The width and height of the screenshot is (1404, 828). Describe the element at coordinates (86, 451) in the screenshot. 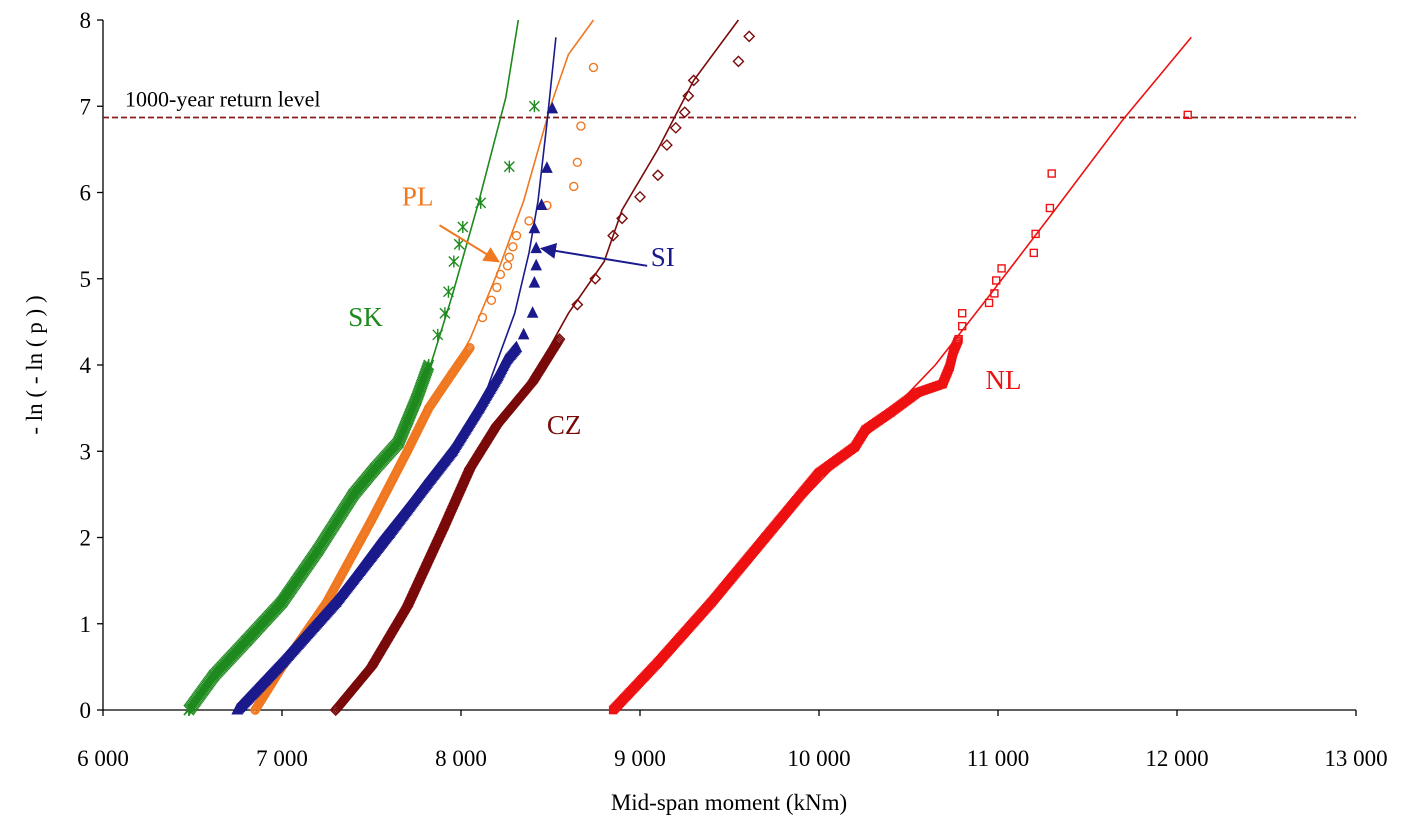

I see `y-tick-label: 3` at that location.